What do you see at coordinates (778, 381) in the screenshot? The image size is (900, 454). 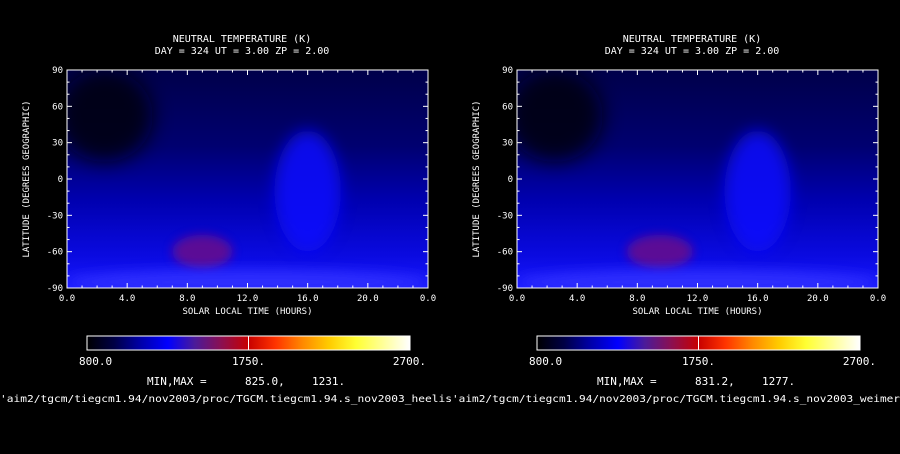 I see `max-value: 1277.` at bounding box center [778, 381].